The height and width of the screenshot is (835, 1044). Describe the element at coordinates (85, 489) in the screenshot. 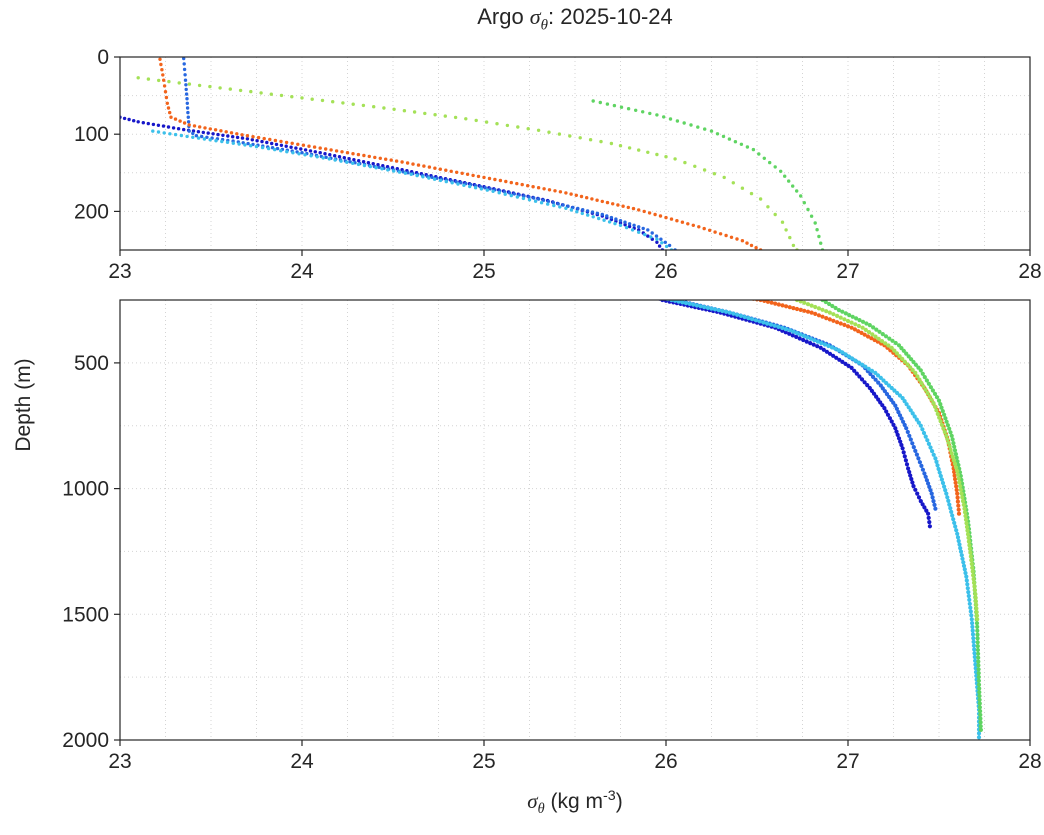

I see `svg-text: 1000` at that location.